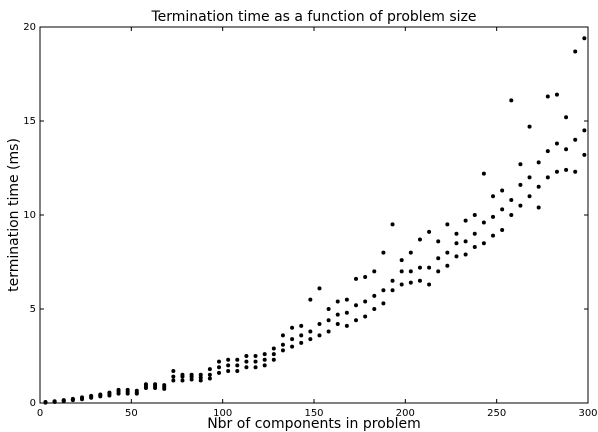 Image resolution: width=598 pixels, height=432 pixels. I want to click on y-axis-label: termination time (ms), so click(14, 215).